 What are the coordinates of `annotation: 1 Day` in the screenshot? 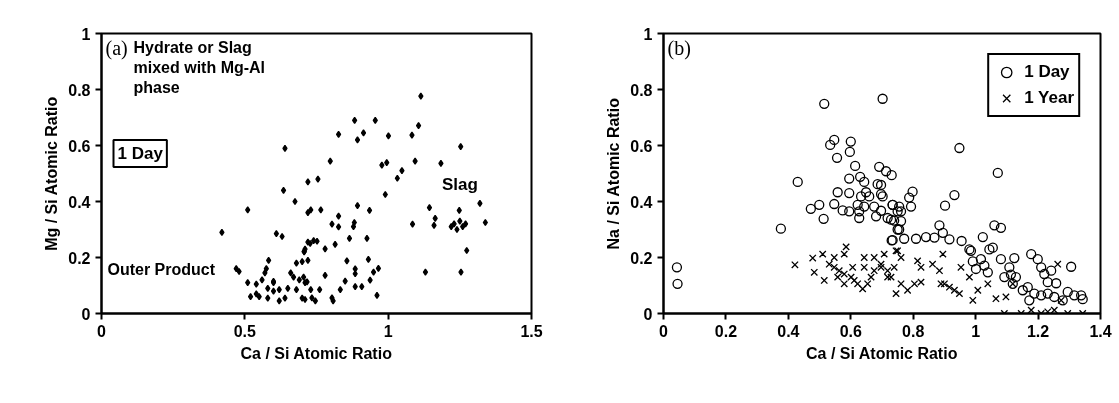 It's located at (140, 153).